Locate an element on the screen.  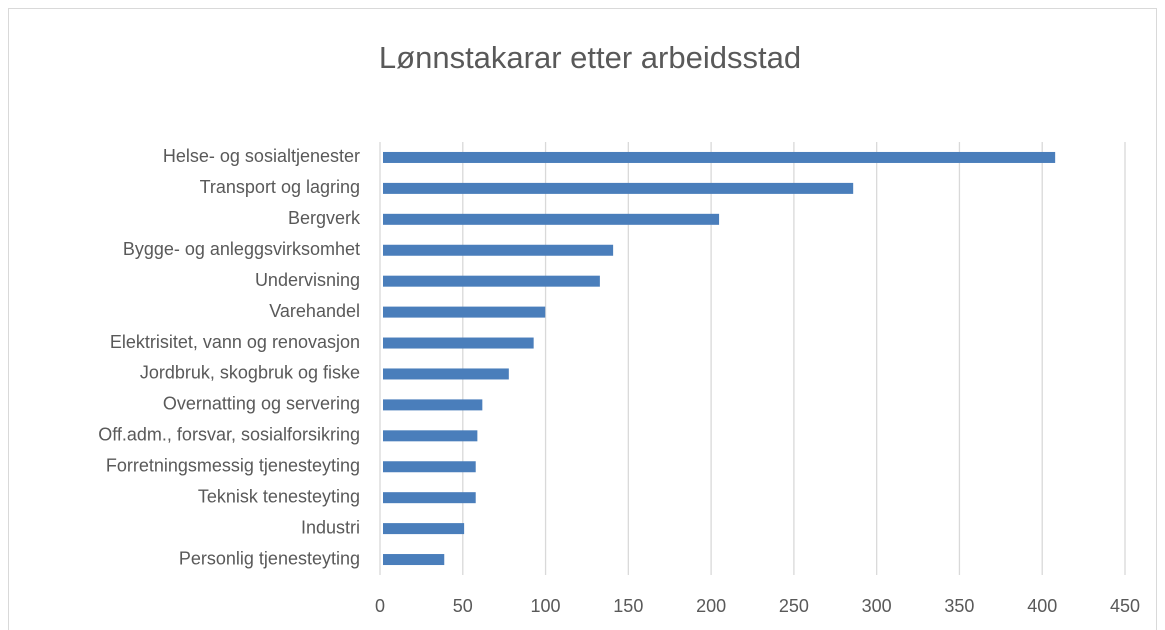
x-tick-label: 50 is located at coordinates (463, 606).